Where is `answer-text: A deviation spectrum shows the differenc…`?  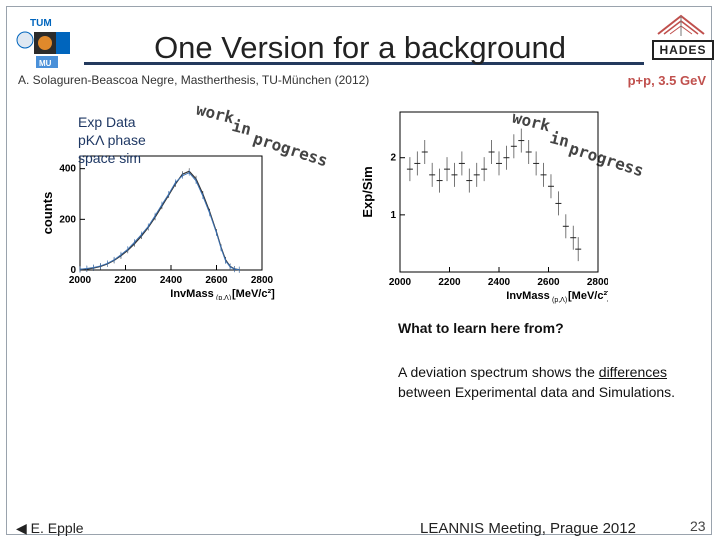
answer-text: A deviation spectrum shows the differenc… is located at coordinates (548, 382).